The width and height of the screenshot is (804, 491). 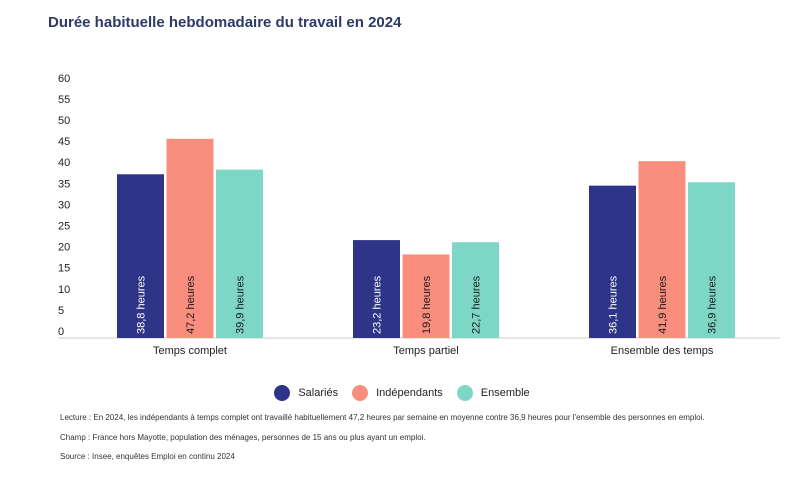 What do you see at coordinates (282, 393) in the screenshot?
I see `legend-swatch-salaries` at bounding box center [282, 393].